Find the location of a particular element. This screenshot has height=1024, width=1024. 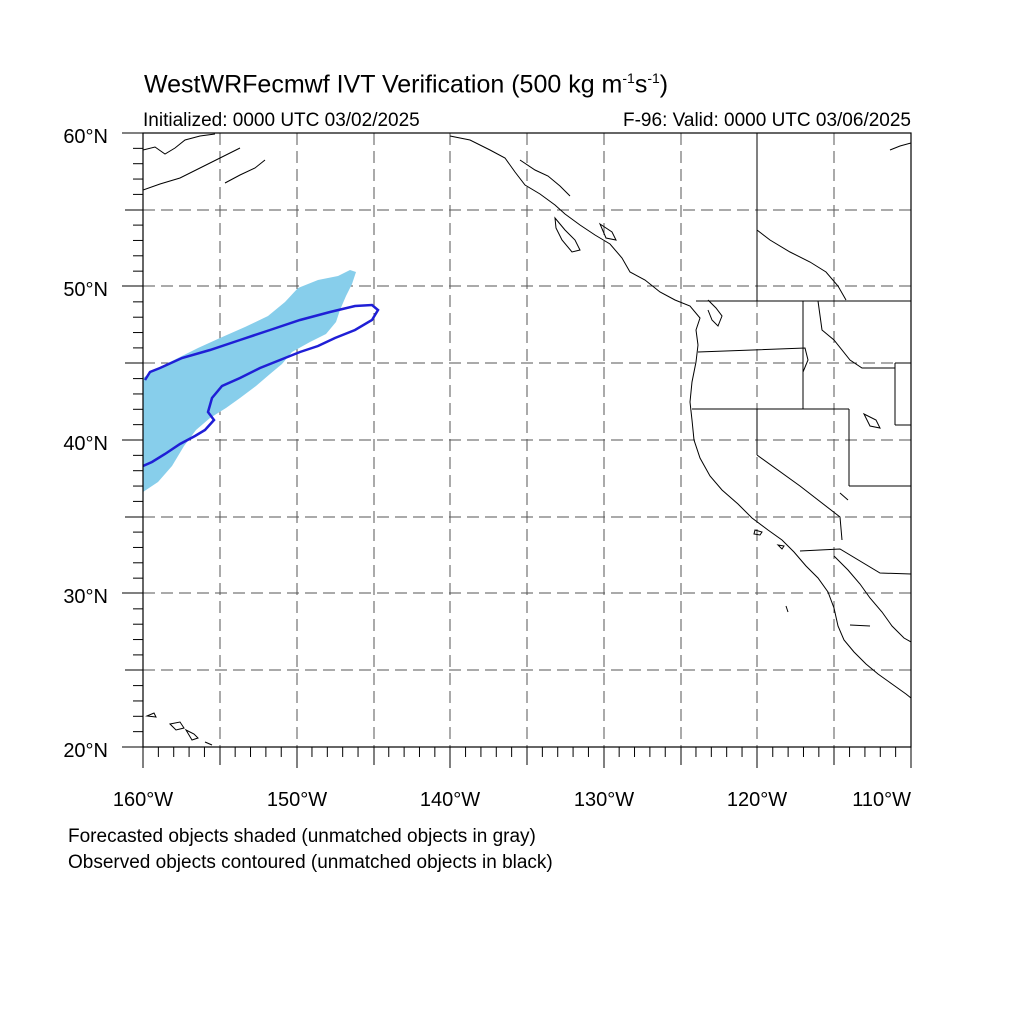

lat-label-50: 50°N is located at coordinates (85, 290).